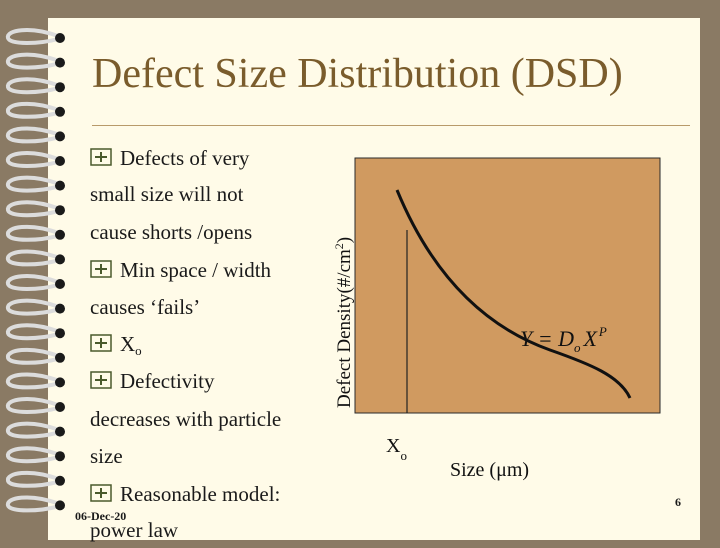 This screenshot has width=720, height=548. What do you see at coordinates (513, 294) in the screenshot?
I see `dsd-curve` at bounding box center [513, 294].